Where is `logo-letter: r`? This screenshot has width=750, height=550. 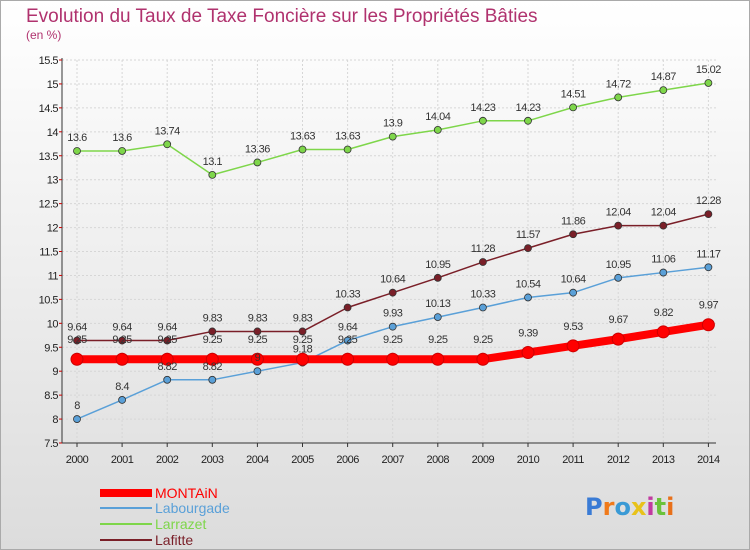
logo-letter: r is located at coordinates (609, 507).